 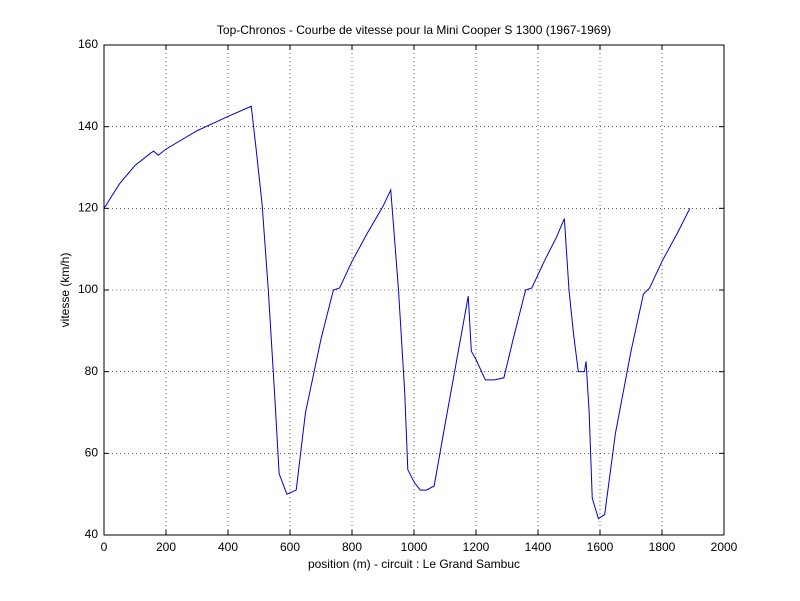 What do you see at coordinates (414, 547) in the screenshot?
I see `x-tick-label: 1000` at bounding box center [414, 547].